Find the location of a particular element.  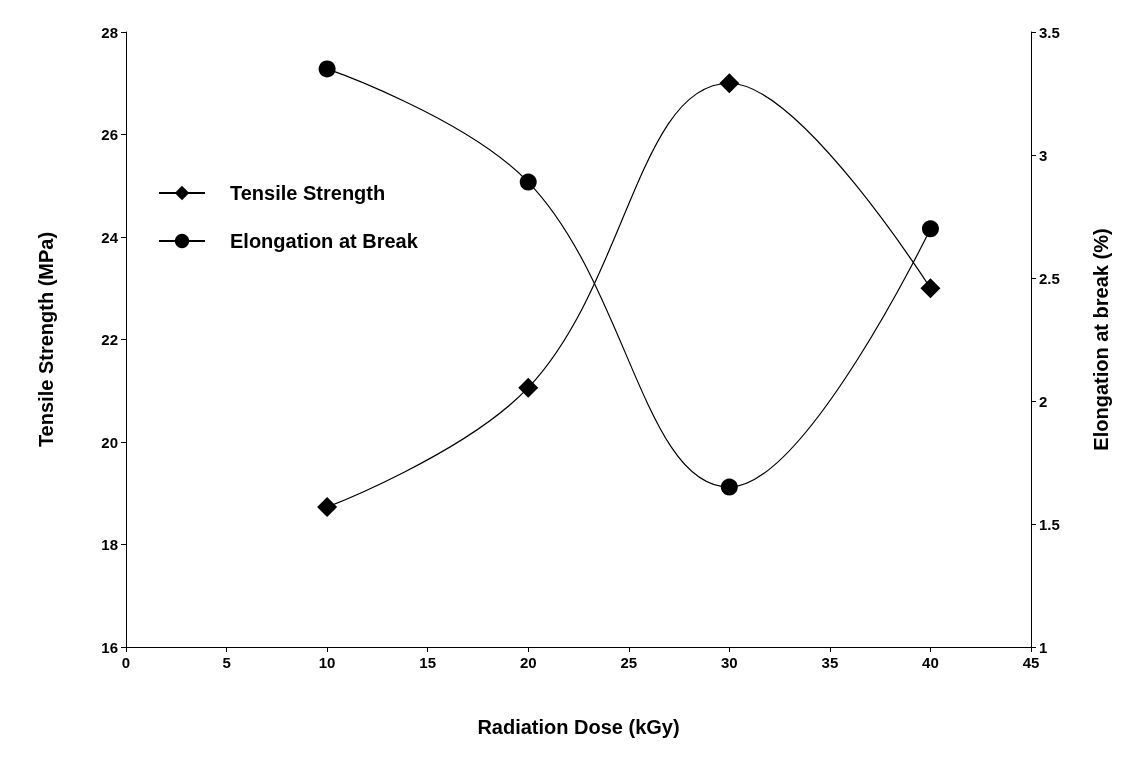

y2-tick-label: 2.5 is located at coordinates (1049, 278).